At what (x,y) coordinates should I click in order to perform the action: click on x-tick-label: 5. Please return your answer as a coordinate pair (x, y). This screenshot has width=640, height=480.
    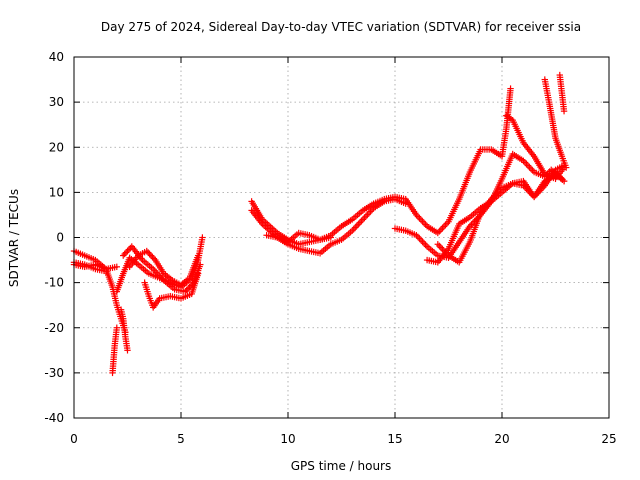
    Looking at the image, I should click on (181, 439).